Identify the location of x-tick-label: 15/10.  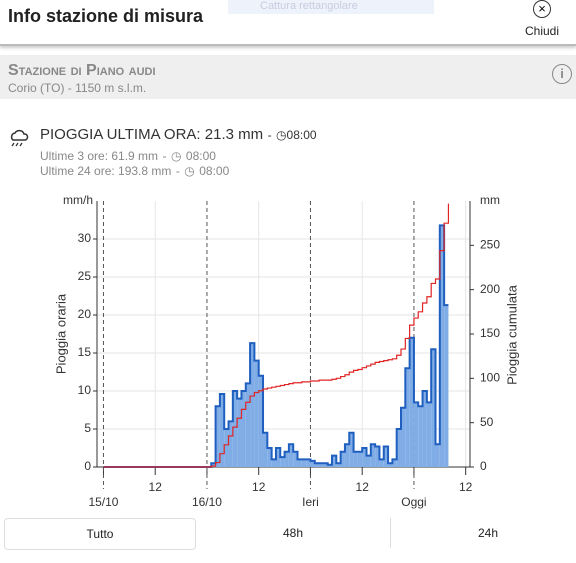
(103, 502).